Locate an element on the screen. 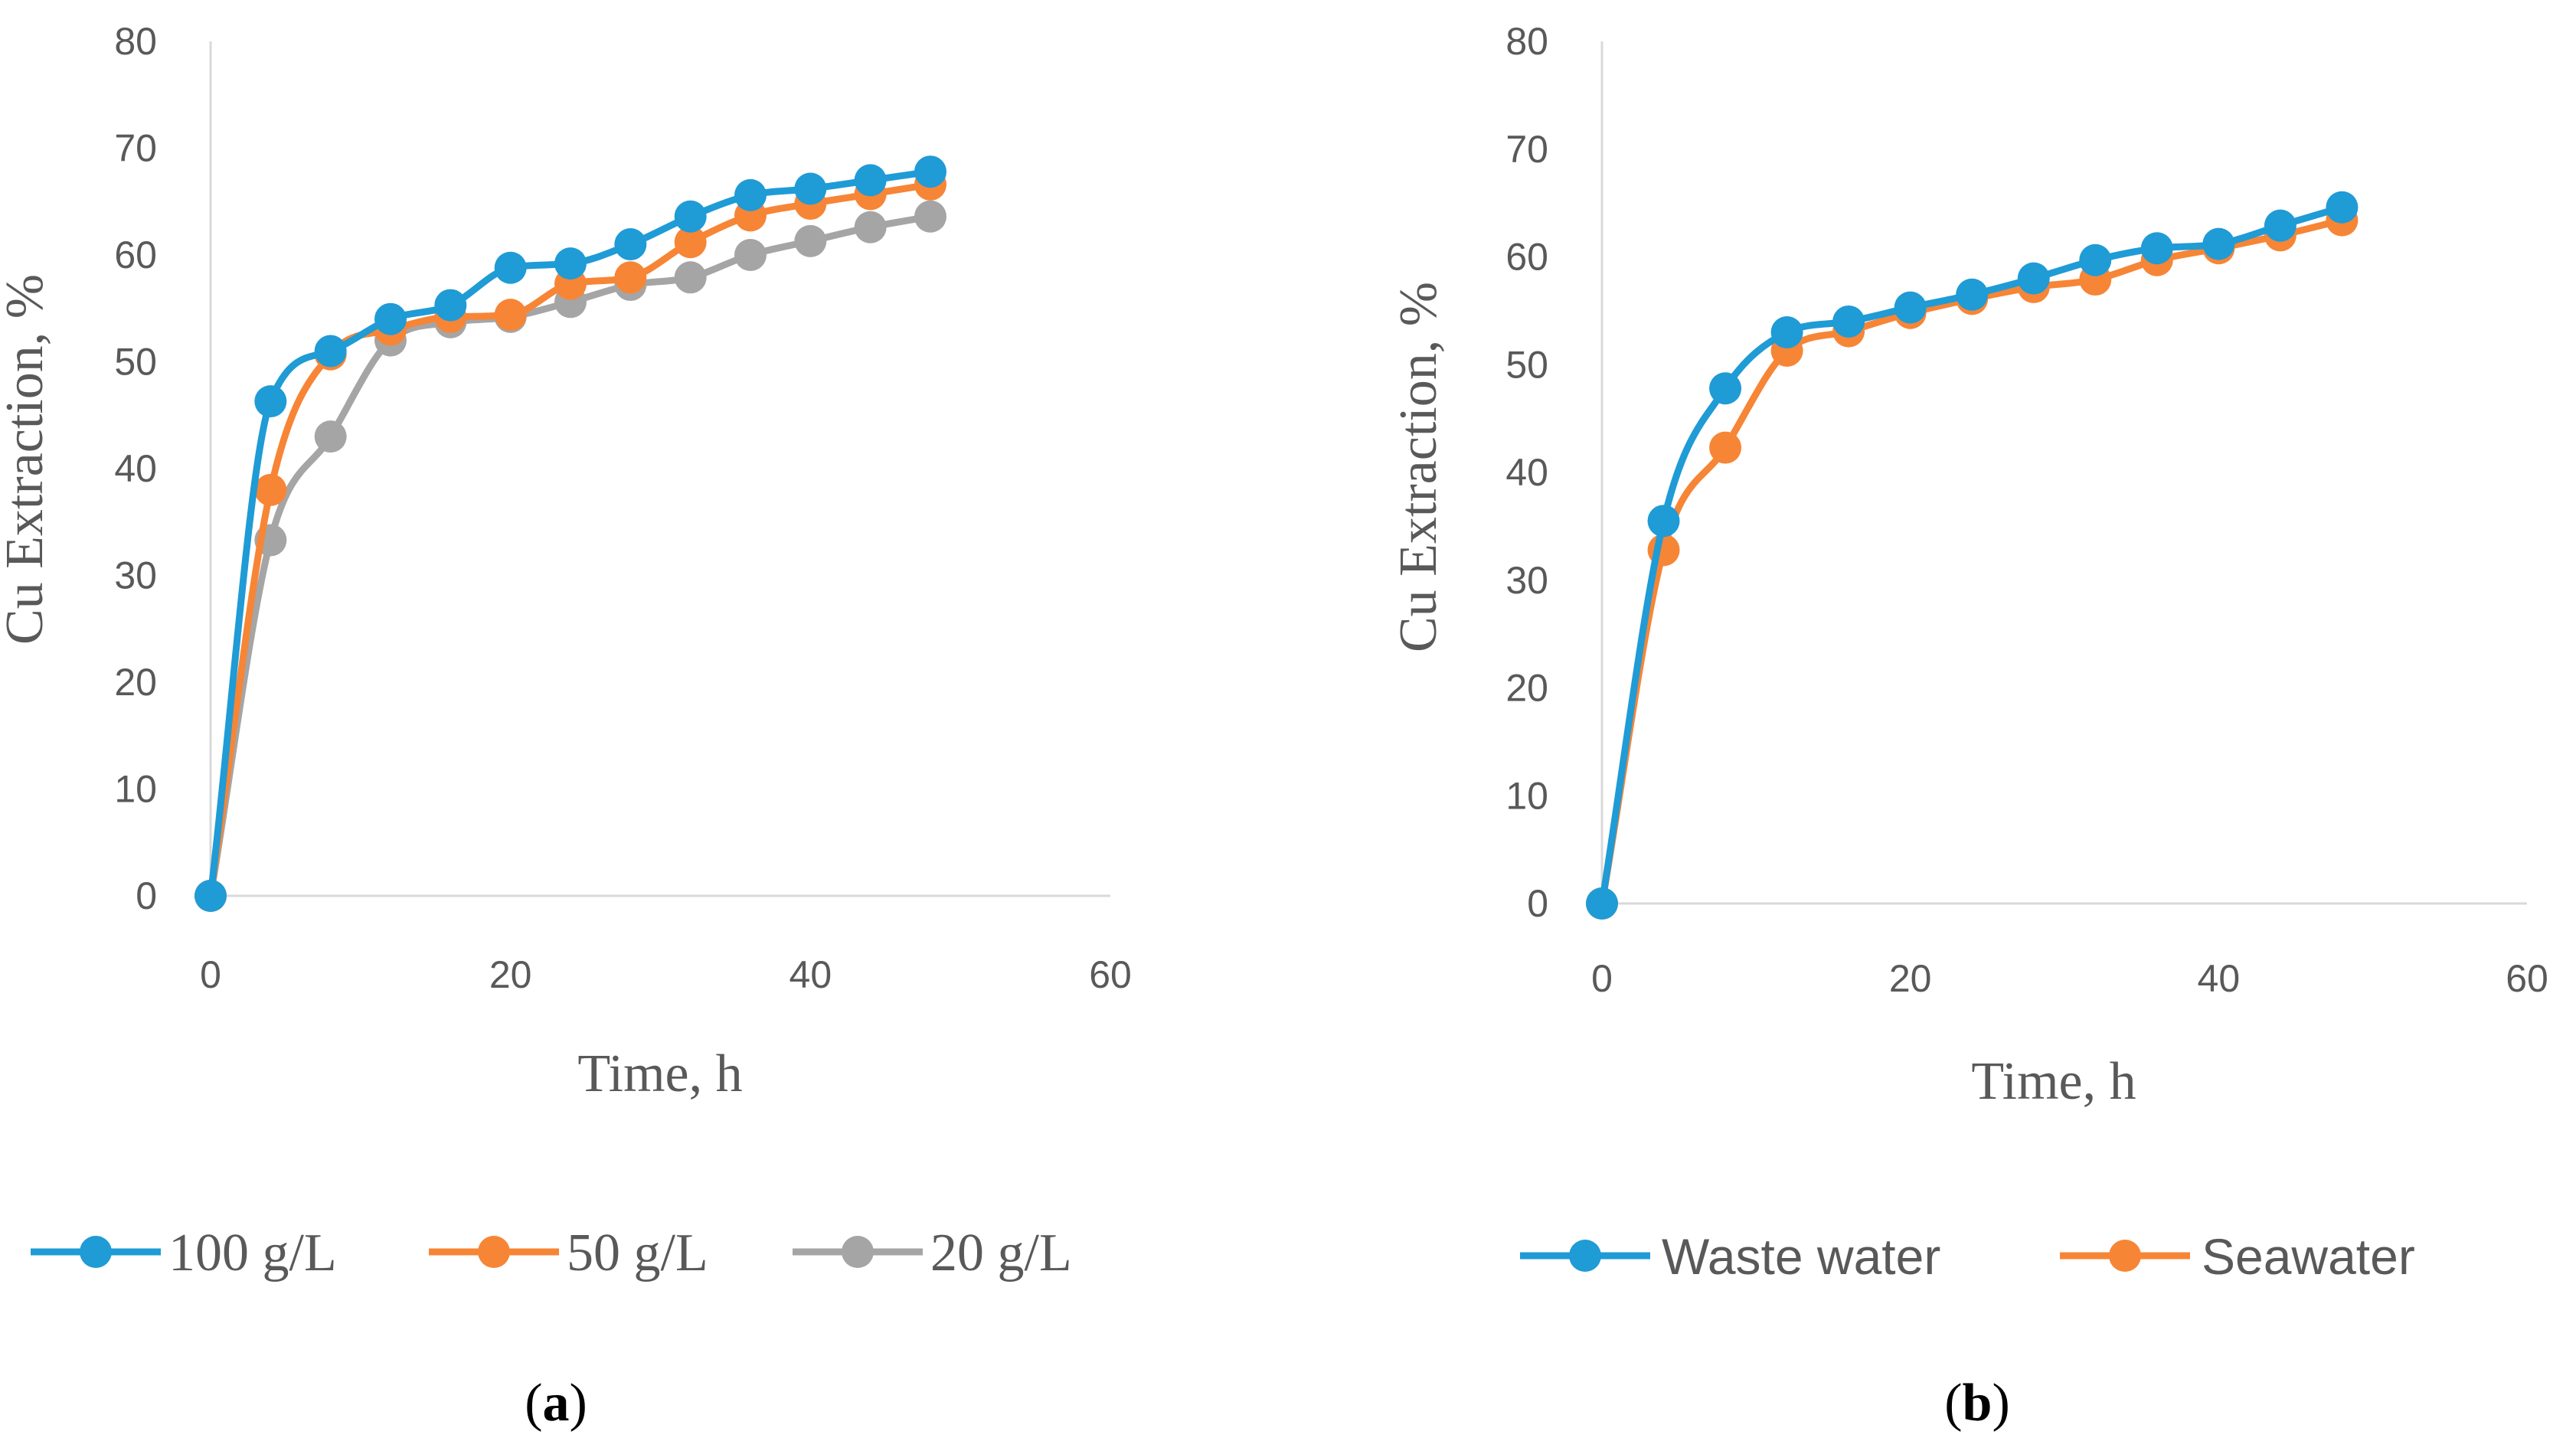  legend-item: 20 g/L is located at coordinates (932, 1253).